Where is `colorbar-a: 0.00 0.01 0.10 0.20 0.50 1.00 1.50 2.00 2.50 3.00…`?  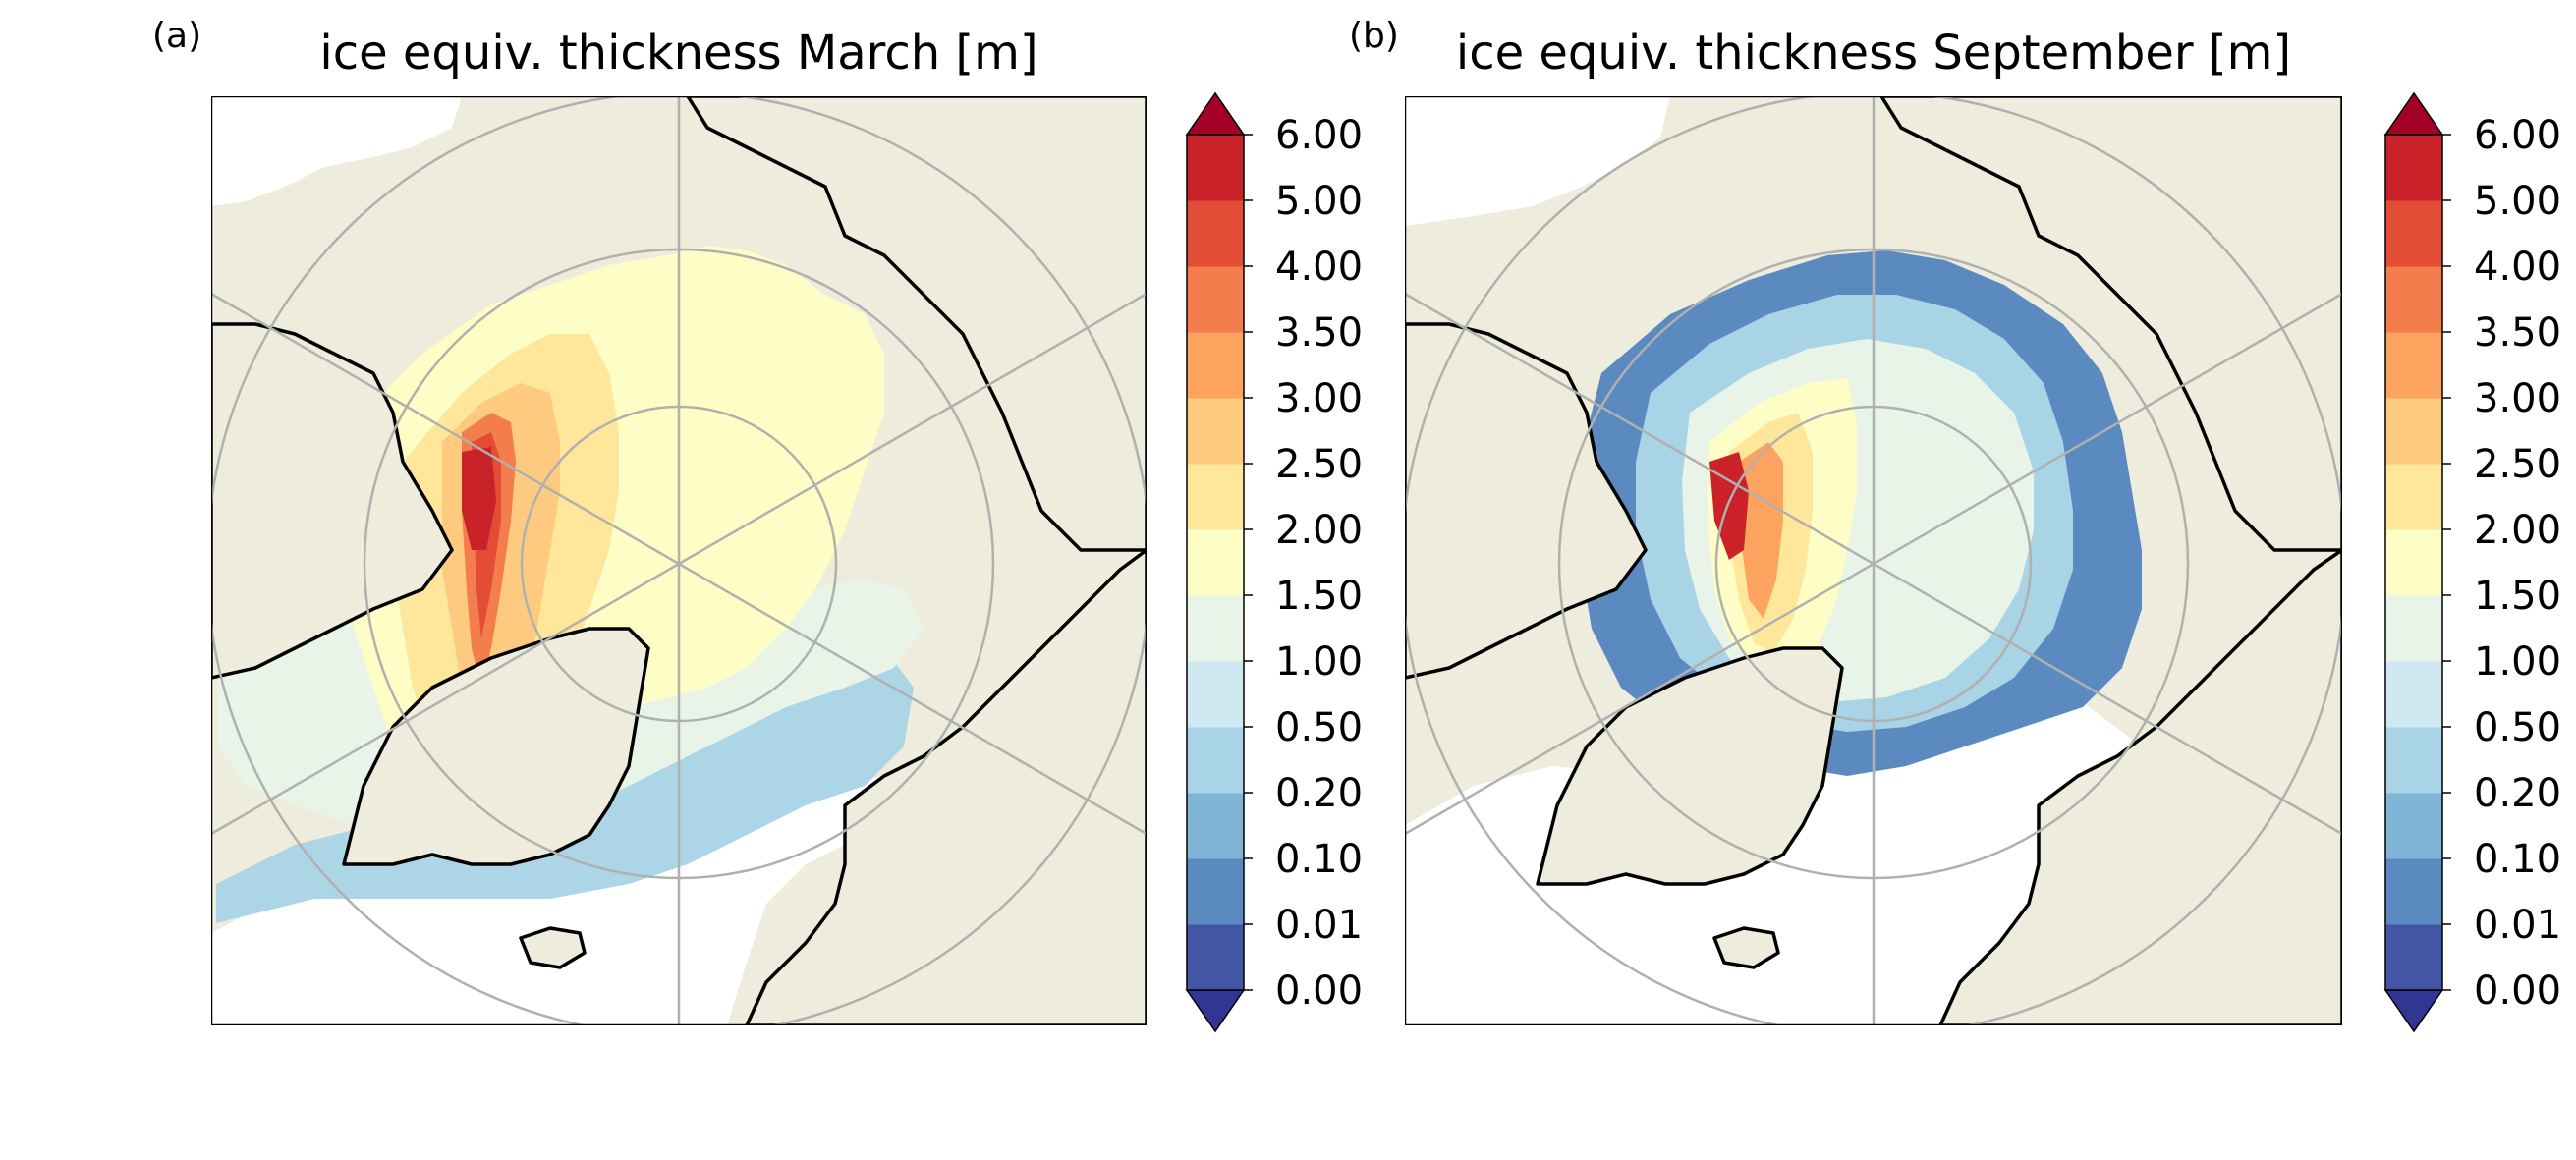 colorbar-a: 0.00 0.01 0.10 0.20 0.50 1.00 1.50 2.00 2.50 3.00… is located at coordinates (1274, 562).